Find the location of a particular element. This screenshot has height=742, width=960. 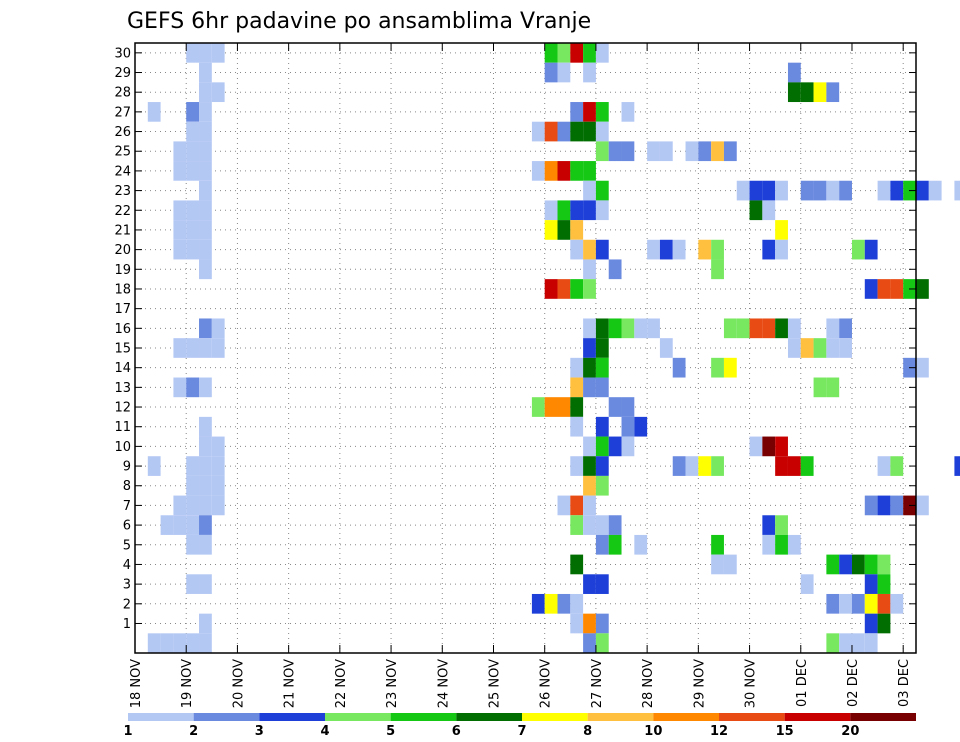

y-tick-label: 22 is located at coordinates (122, 211).